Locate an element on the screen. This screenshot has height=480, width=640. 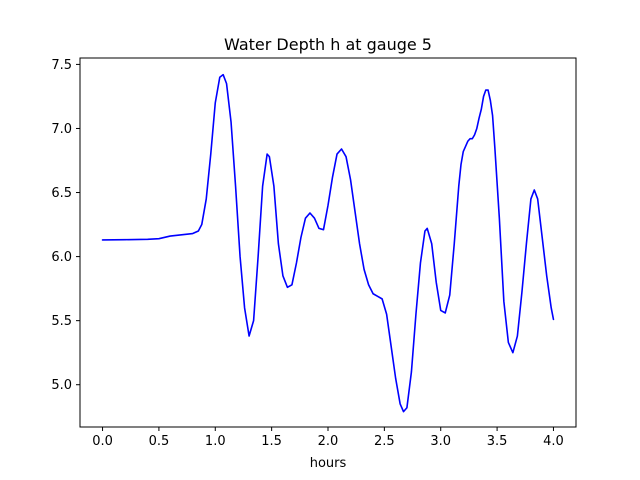
y-tick-label: 7.5 is located at coordinates (61, 65).